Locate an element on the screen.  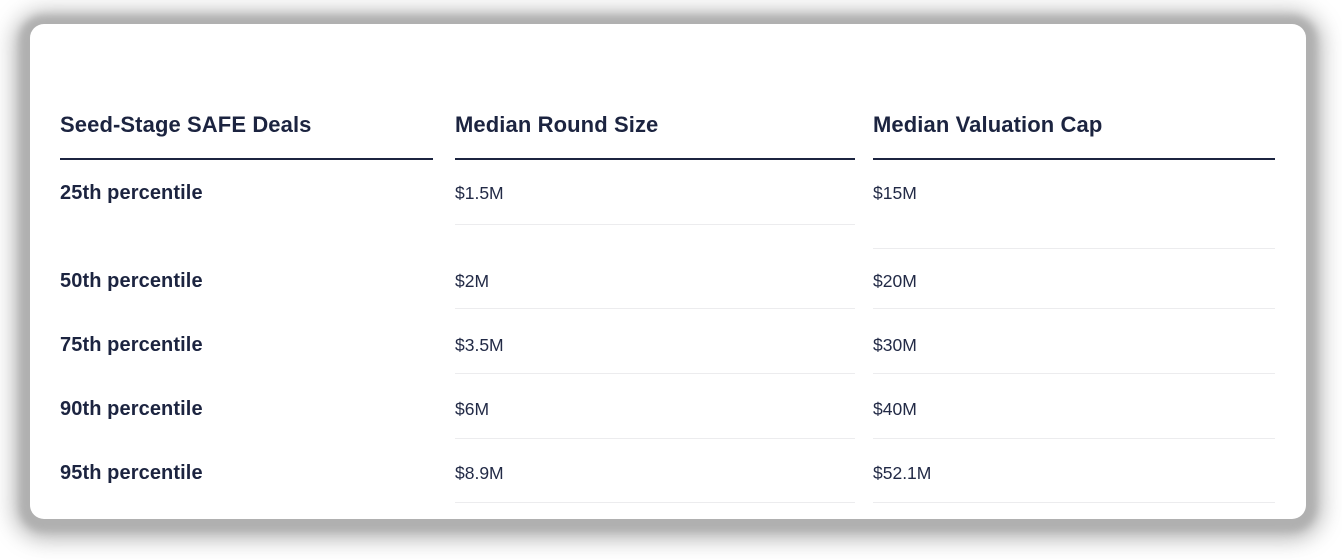
round-size-75th: $3.5M is located at coordinates (655, 341).